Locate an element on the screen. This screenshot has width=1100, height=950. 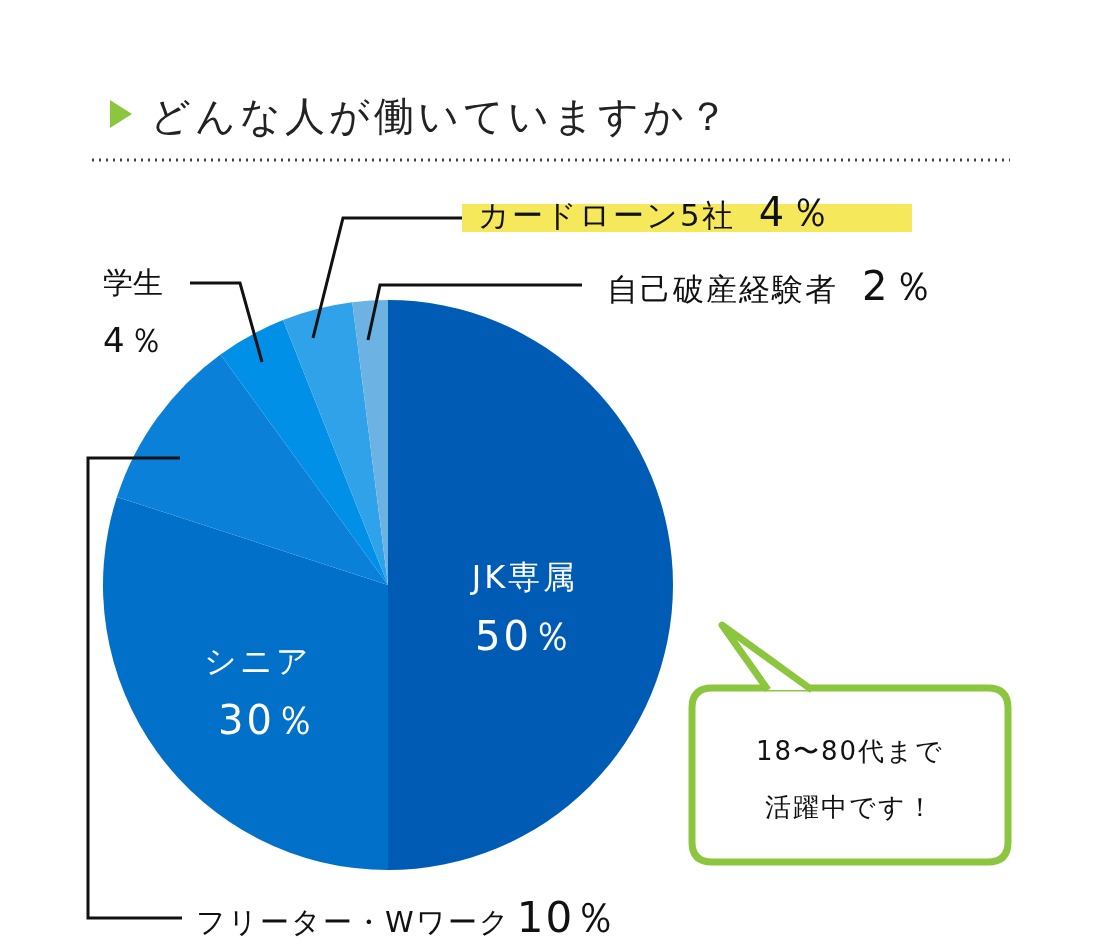
data-label: 2％ is located at coordinates (901, 286).